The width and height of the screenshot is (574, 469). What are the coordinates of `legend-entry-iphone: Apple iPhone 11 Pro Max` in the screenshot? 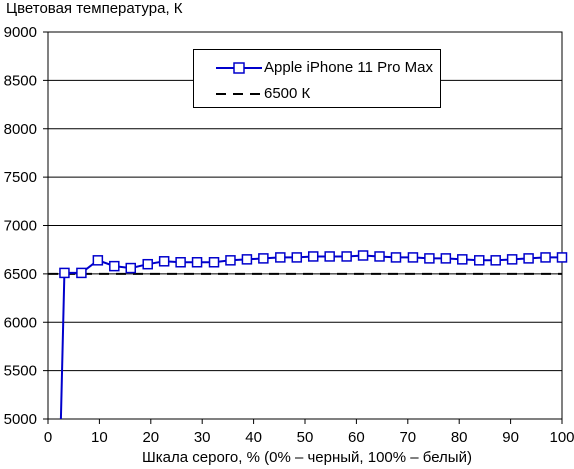 It's located at (317, 68).